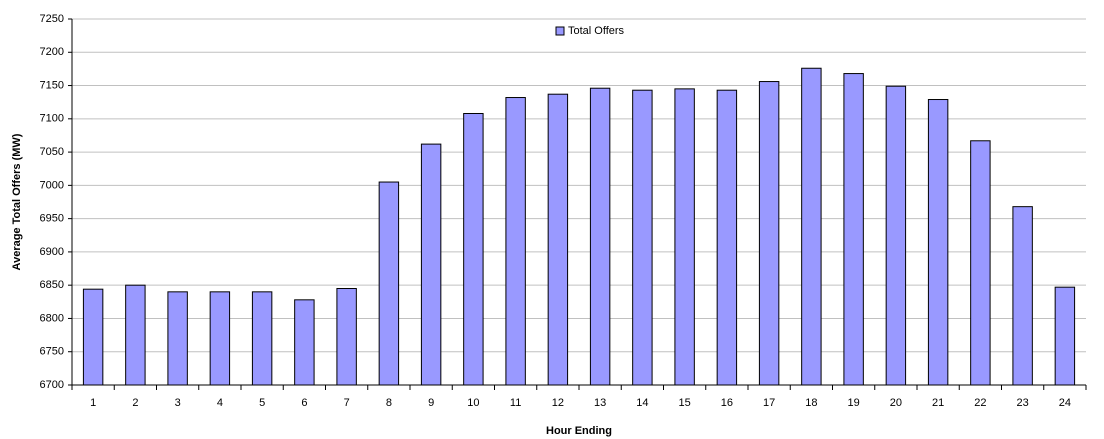  Describe the element at coordinates (642, 403) in the screenshot. I see `x-tick-label: 14` at that location.